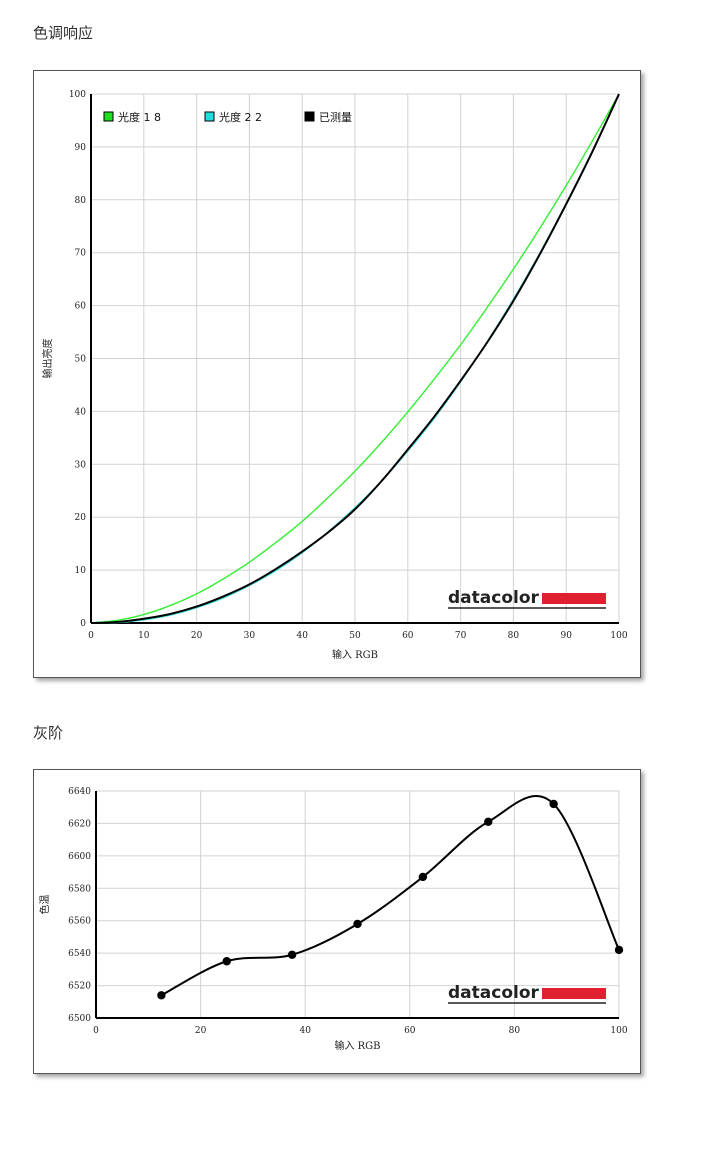 The width and height of the screenshot is (712, 1171). Describe the element at coordinates (144, 636) in the screenshot. I see `x-tick-label: 10` at that location.